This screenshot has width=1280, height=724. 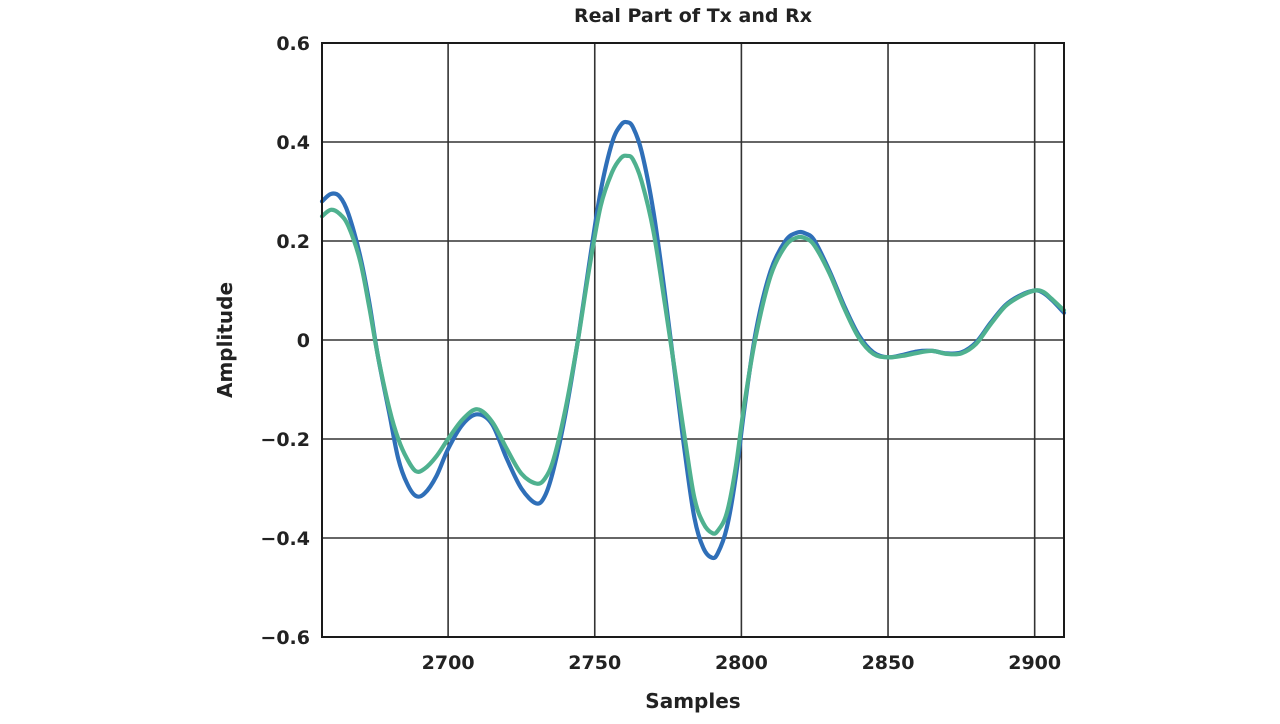 I want to click on y-tick-label: −0.4, so click(x=285, y=539).